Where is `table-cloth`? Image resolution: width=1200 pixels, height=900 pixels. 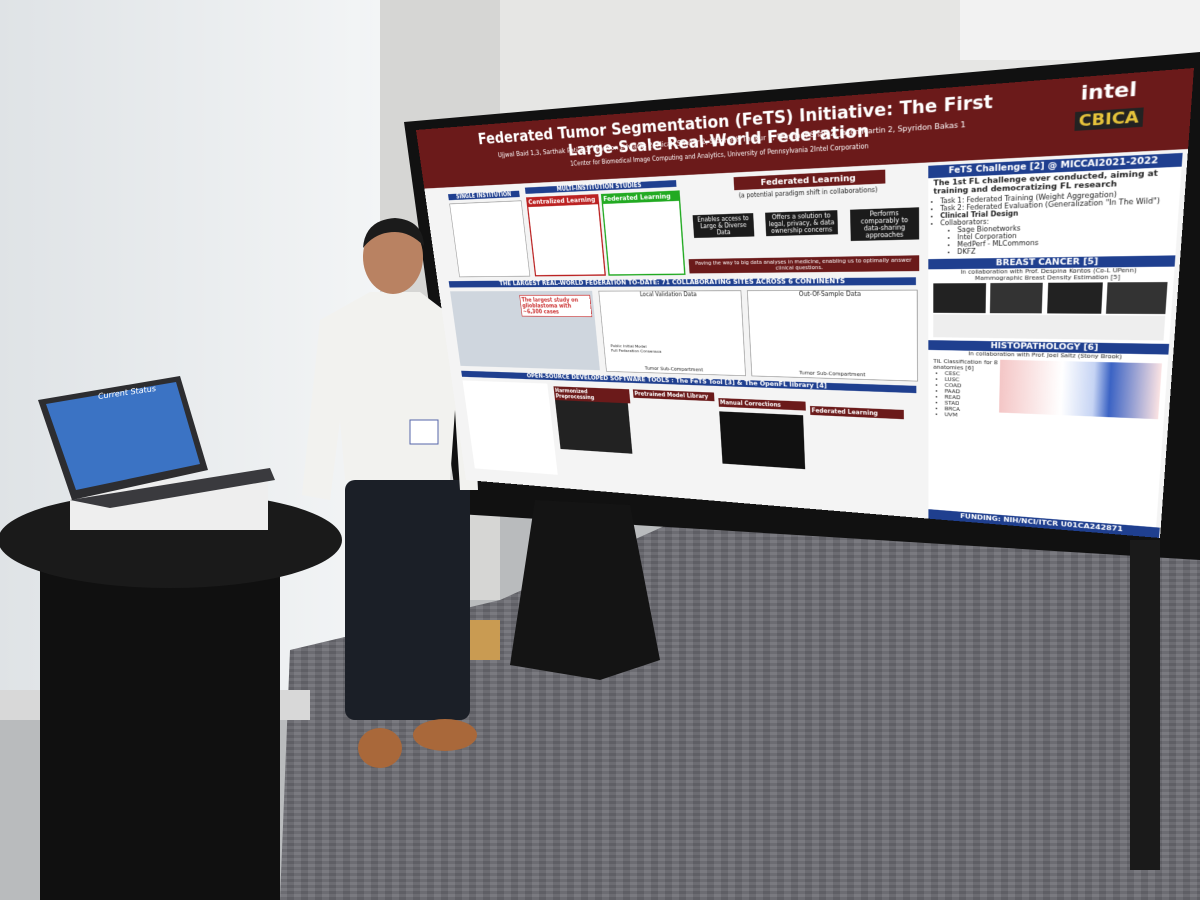 table-cloth is located at coordinates (160, 720).